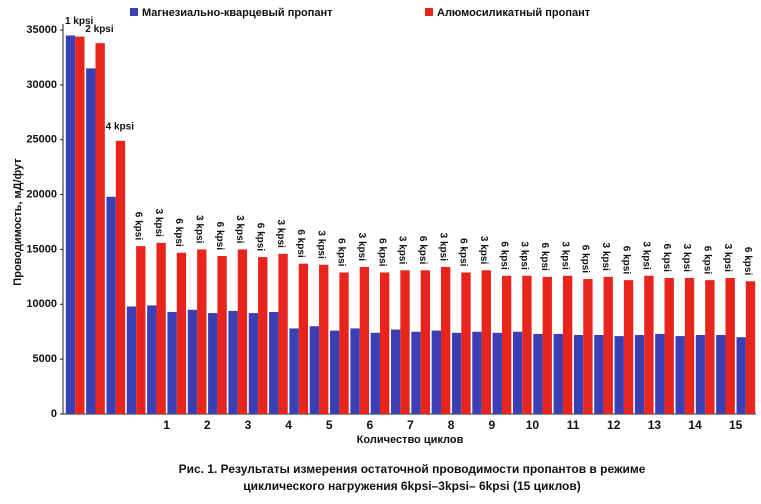 The width and height of the screenshot is (761, 504). What do you see at coordinates (41, 304) in the screenshot?
I see `y-tick-label: 10000` at bounding box center [41, 304].